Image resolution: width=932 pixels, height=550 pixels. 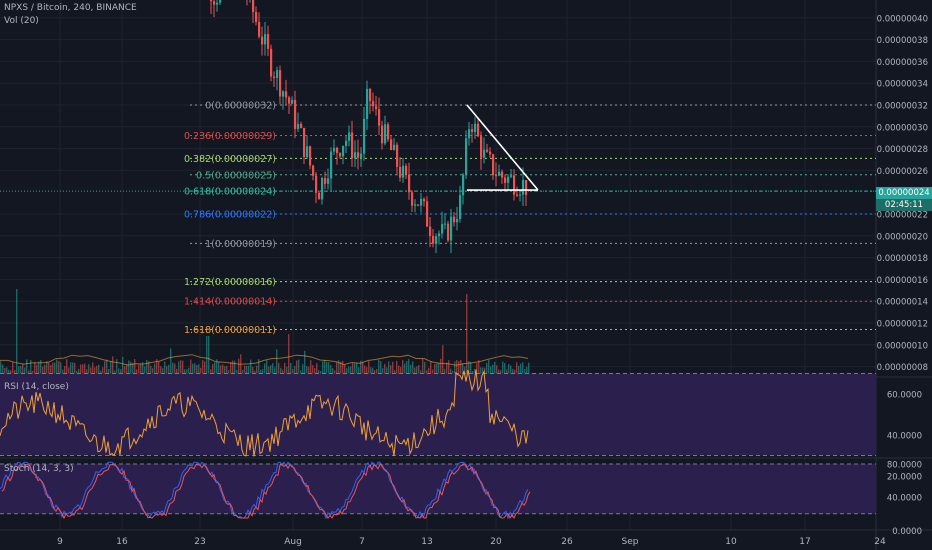 What do you see at coordinates (36, 387) in the screenshot?
I see `rsi-legend: RSI (14, close)` at bounding box center [36, 387].